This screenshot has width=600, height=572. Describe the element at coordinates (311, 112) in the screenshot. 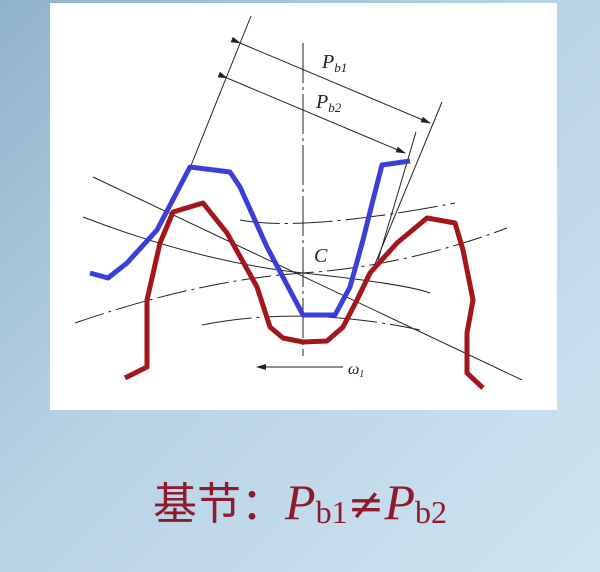

I see `pb2-dimension` at that location.